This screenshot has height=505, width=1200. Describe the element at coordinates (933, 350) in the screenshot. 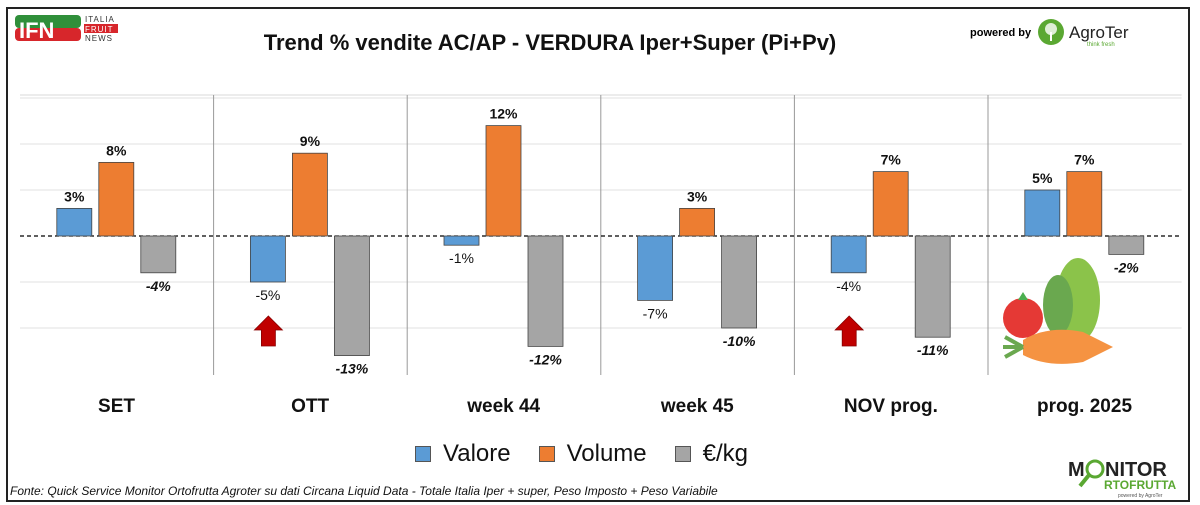

I see `data-label: -11%` at that location.